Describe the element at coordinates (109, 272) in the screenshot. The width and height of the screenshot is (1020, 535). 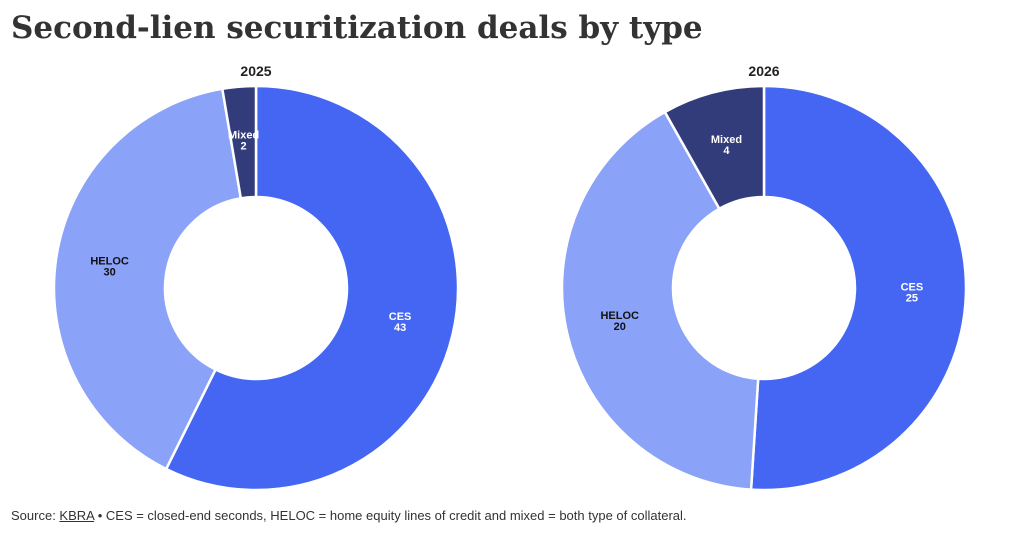
I see `slice-value-heloc: 30` at that location.